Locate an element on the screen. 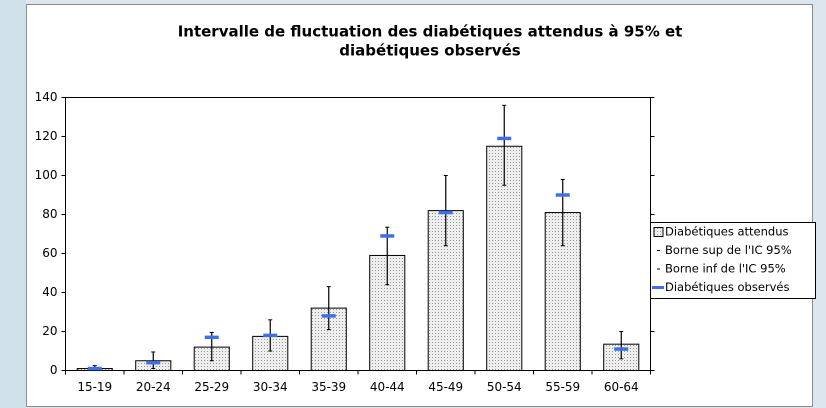 The width and height of the screenshot is (826, 408). y-tick-label: 100 is located at coordinates (46, 175).